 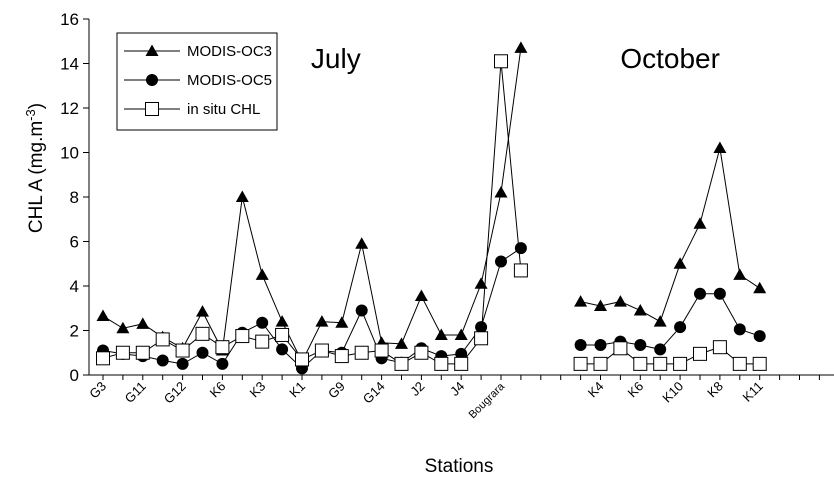 What do you see at coordinates (35, 168) in the screenshot?
I see `y-axis-title: CHL A (mg.m-3)` at bounding box center [35, 168].